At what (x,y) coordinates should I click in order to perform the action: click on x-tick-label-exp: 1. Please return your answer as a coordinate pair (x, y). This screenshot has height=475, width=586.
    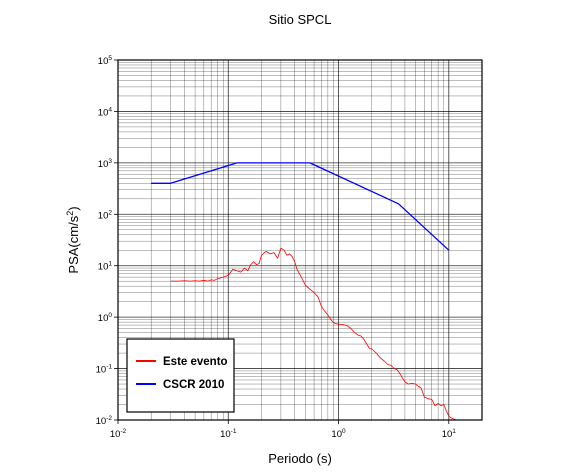
    Looking at the image, I should click on (454, 431).